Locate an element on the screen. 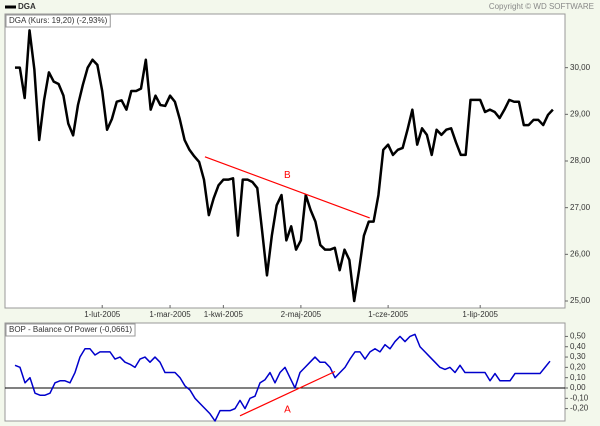 This screenshot has width=600, height=426. y-tick-label: -0,20 is located at coordinates (579, 408).